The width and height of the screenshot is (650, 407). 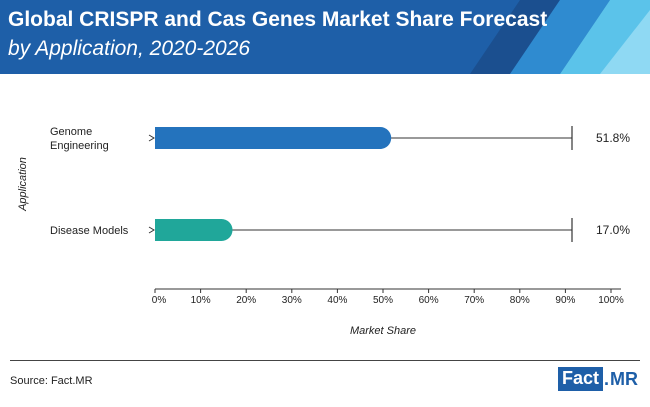 I want to click on chart-subtitle: by Application, 2020-2026, so click(x=129, y=48).